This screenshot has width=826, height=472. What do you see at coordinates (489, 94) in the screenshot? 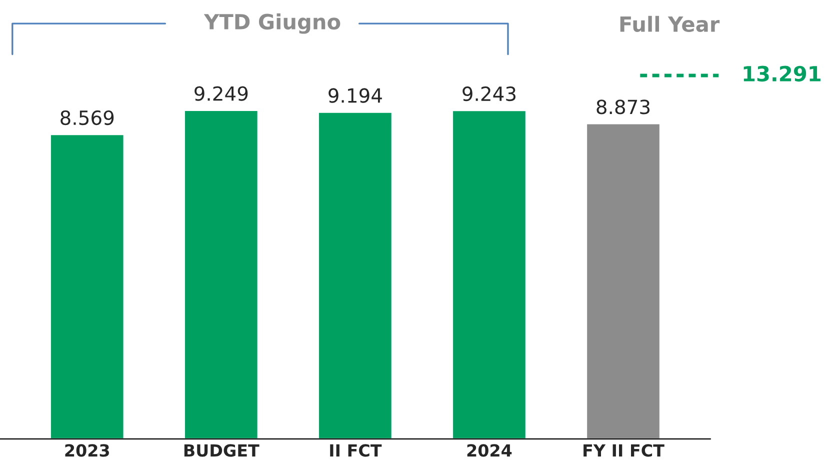
I see `data-label: 9.243` at bounding box center [489, 94].